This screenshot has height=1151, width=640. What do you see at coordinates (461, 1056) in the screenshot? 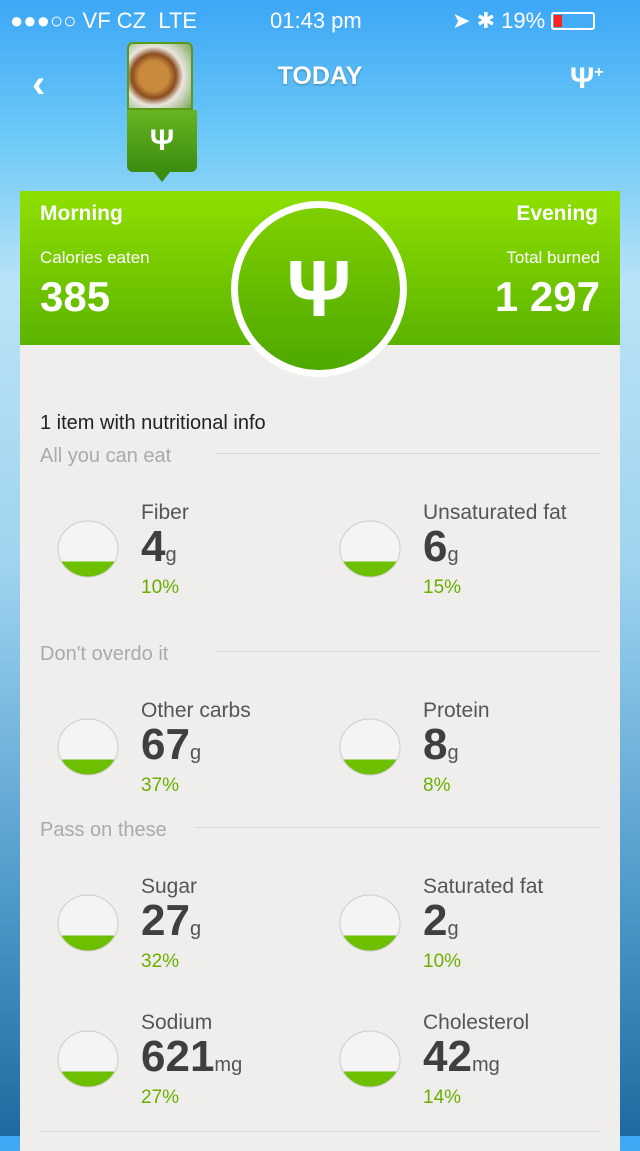
I see `nutrient-value: 42mg` at bounding box center [461, 1056].